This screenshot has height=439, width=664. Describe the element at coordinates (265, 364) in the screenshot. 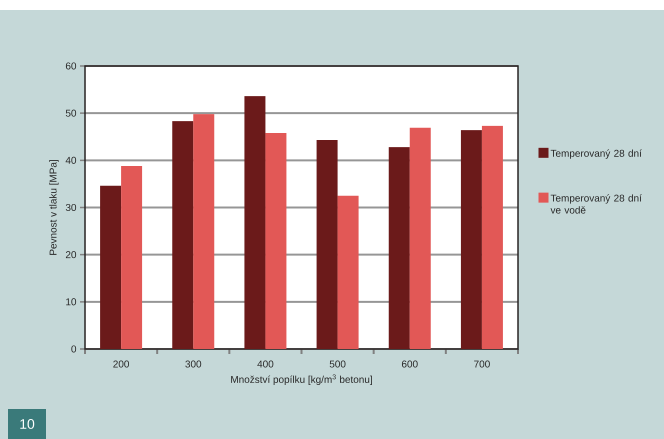

I see `x-tick-label: 400` at that location.